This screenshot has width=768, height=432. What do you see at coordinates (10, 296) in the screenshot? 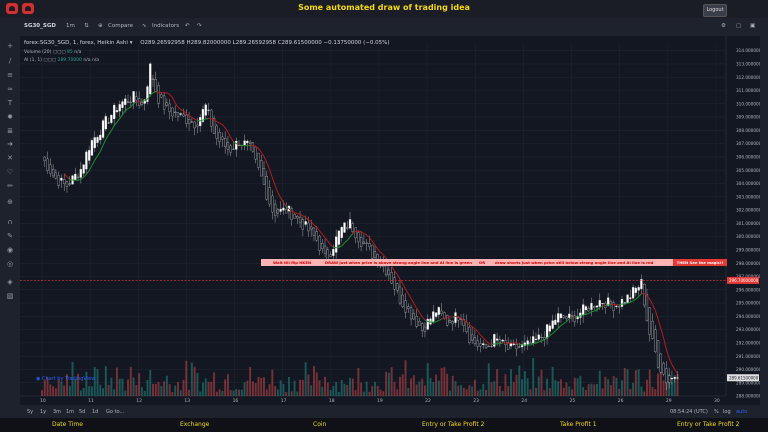
I see `trash-icon: ▧` at bounding box center [10, 296].